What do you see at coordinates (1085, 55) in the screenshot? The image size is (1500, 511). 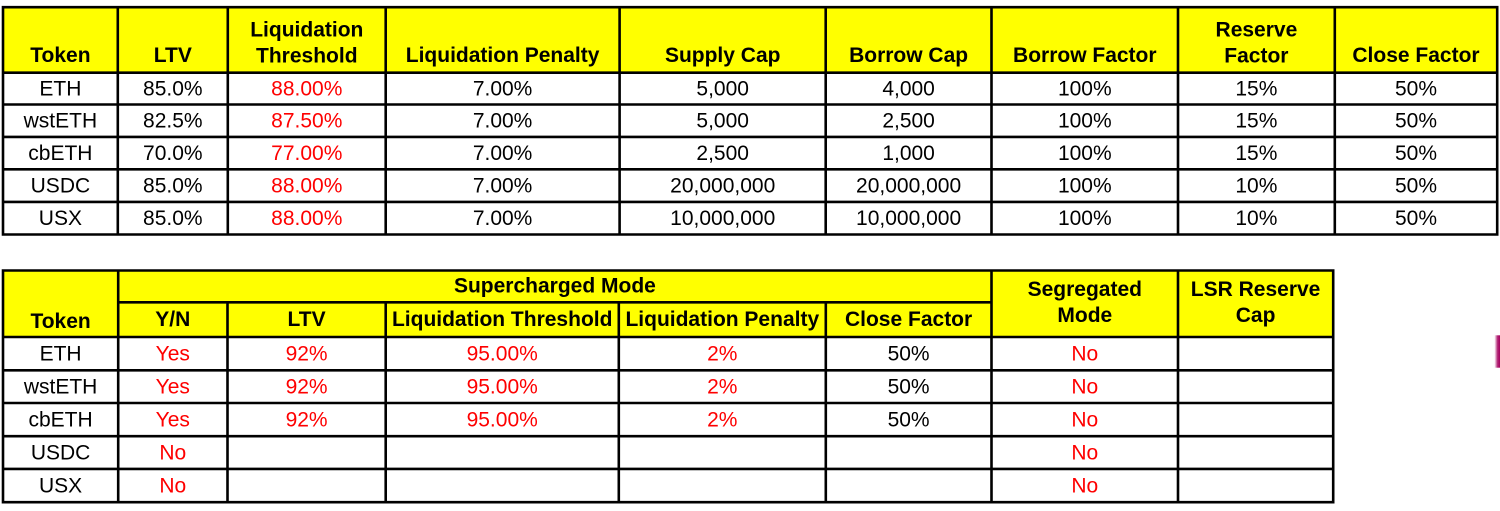 I see `svg-text: Borrow Factor` at bounding box center [1085, 55].